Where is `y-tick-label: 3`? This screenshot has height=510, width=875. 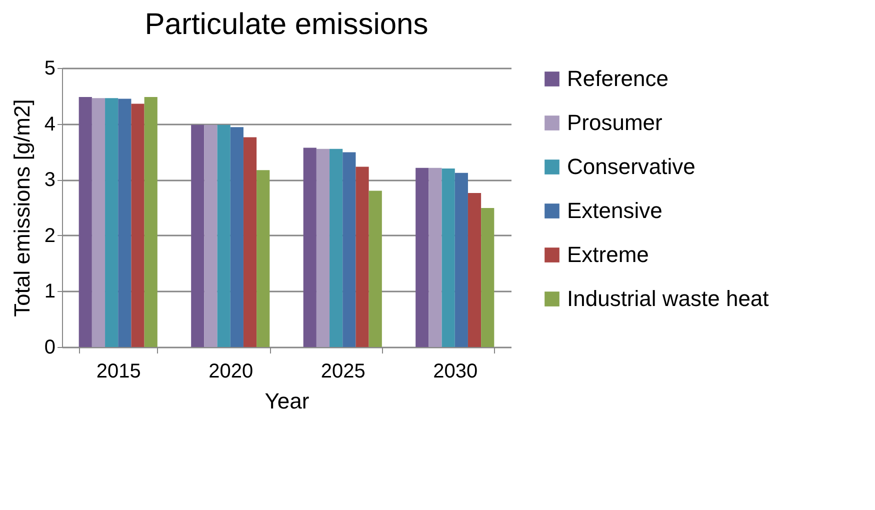 y-tick-label: 3 is located at coordinates (50, 180).